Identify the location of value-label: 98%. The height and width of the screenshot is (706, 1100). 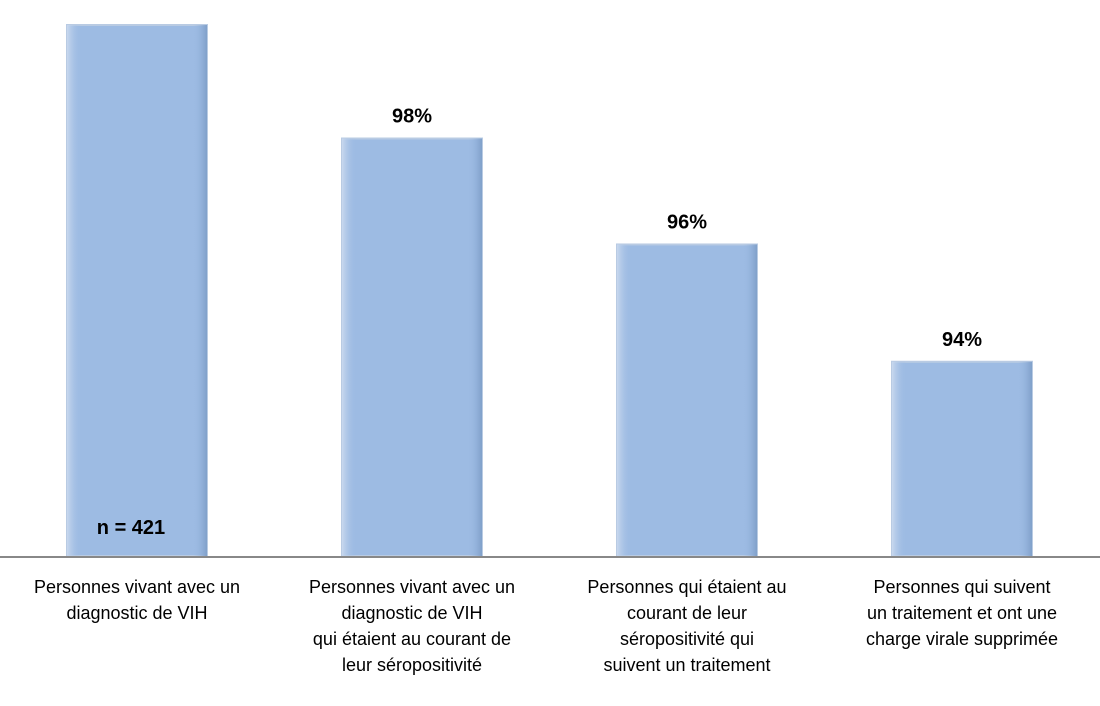
(412, 117).